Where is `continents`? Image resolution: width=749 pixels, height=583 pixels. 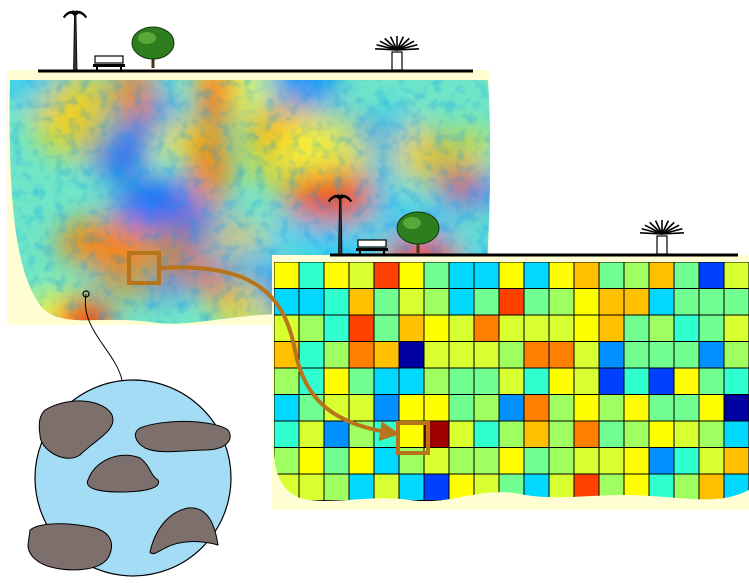
continents is located at coordinates (129, 485).